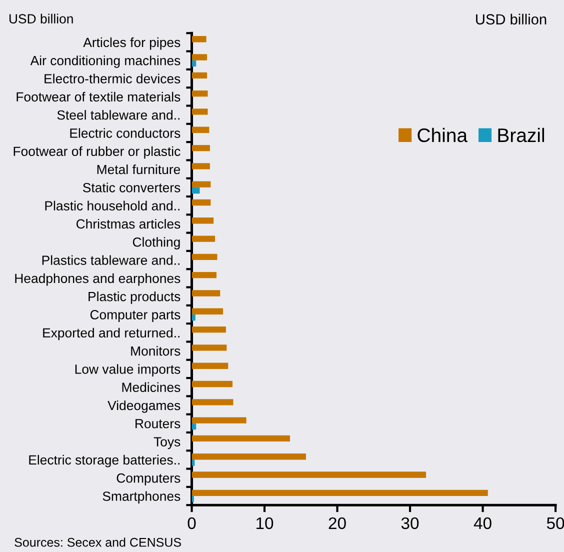  I want to click on y-tick-label: Headphones and earphones, so click(97, 279).